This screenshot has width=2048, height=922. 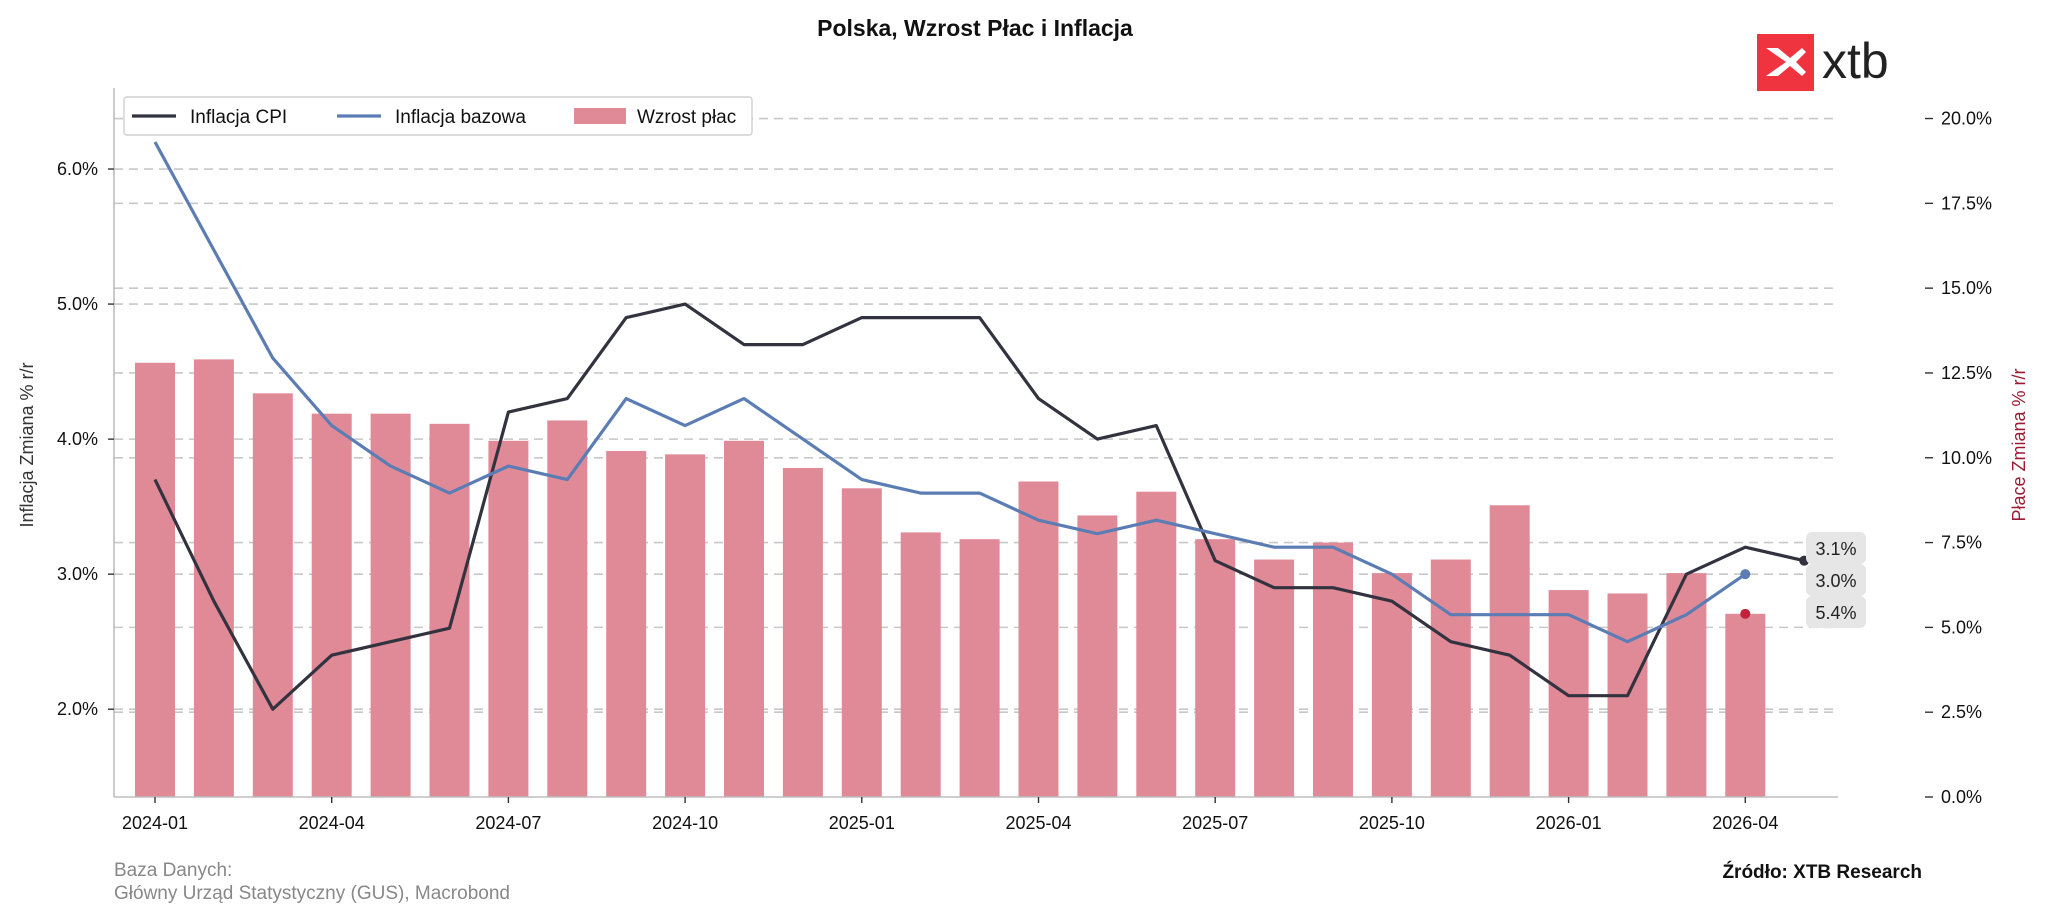 What do you see at coordinates (975, 28) in the screenshot?
I see `chart-title: Polska, Wzrost Płac i Inflacja` at bounding box center [975, 28].